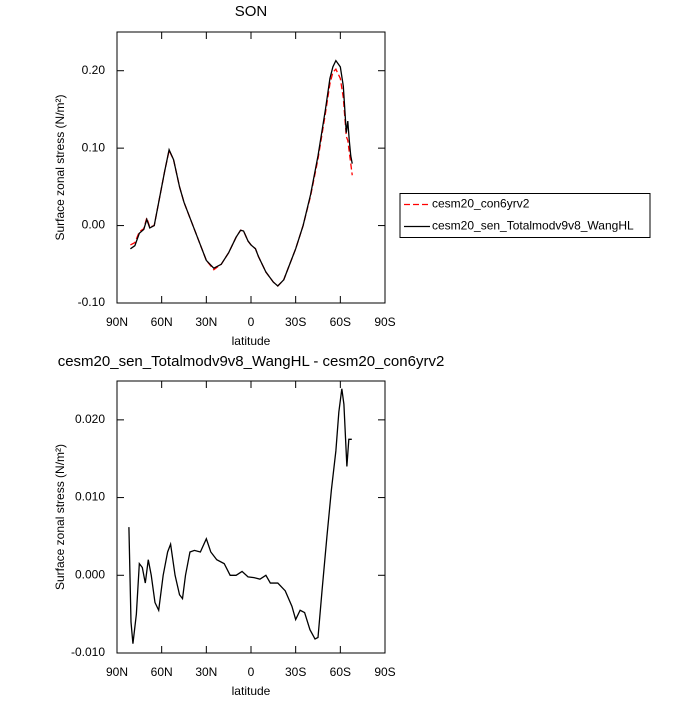 This screenshot has height=705, width=700. I want to click on legend-label: cesm20_sen_Totalmodv9v8_WangHL, so click(533, 226).